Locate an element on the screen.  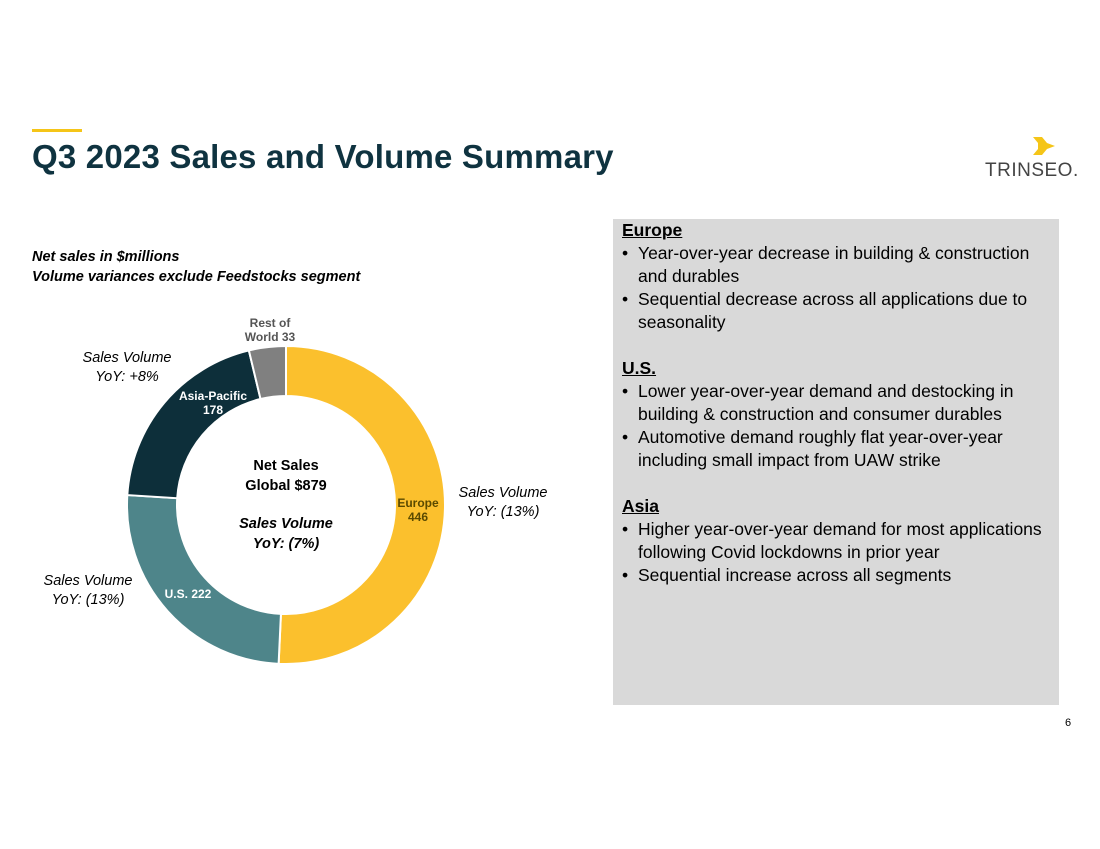
page-number: 6 is located at coordinates (1068, 723).